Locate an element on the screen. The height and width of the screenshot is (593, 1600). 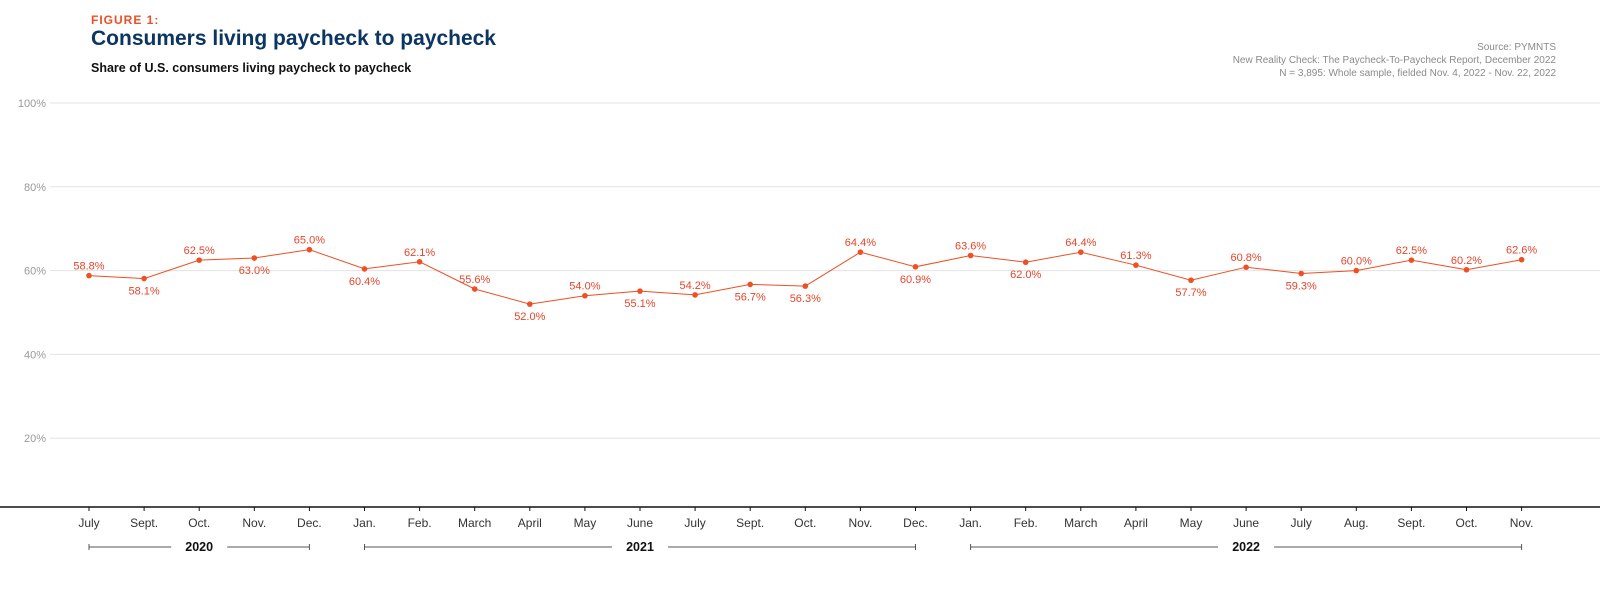
data-label: 60.4% is located at coordinates (364, 282).